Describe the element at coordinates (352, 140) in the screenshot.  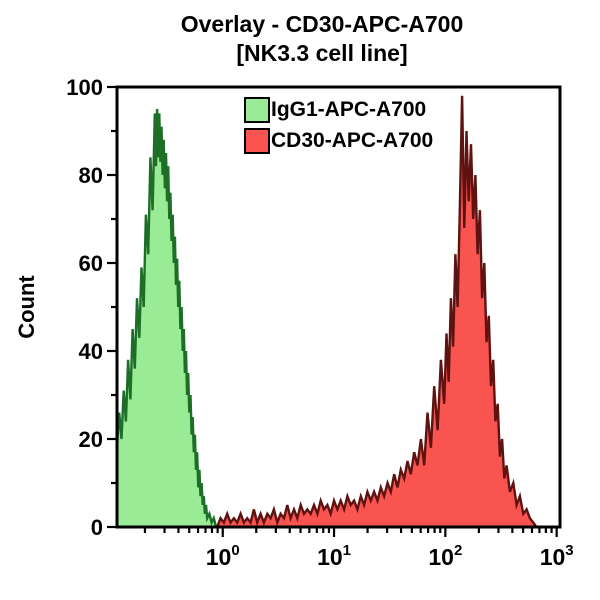
I see `legend-label-cd30: CD30-APC-A700` at that location.